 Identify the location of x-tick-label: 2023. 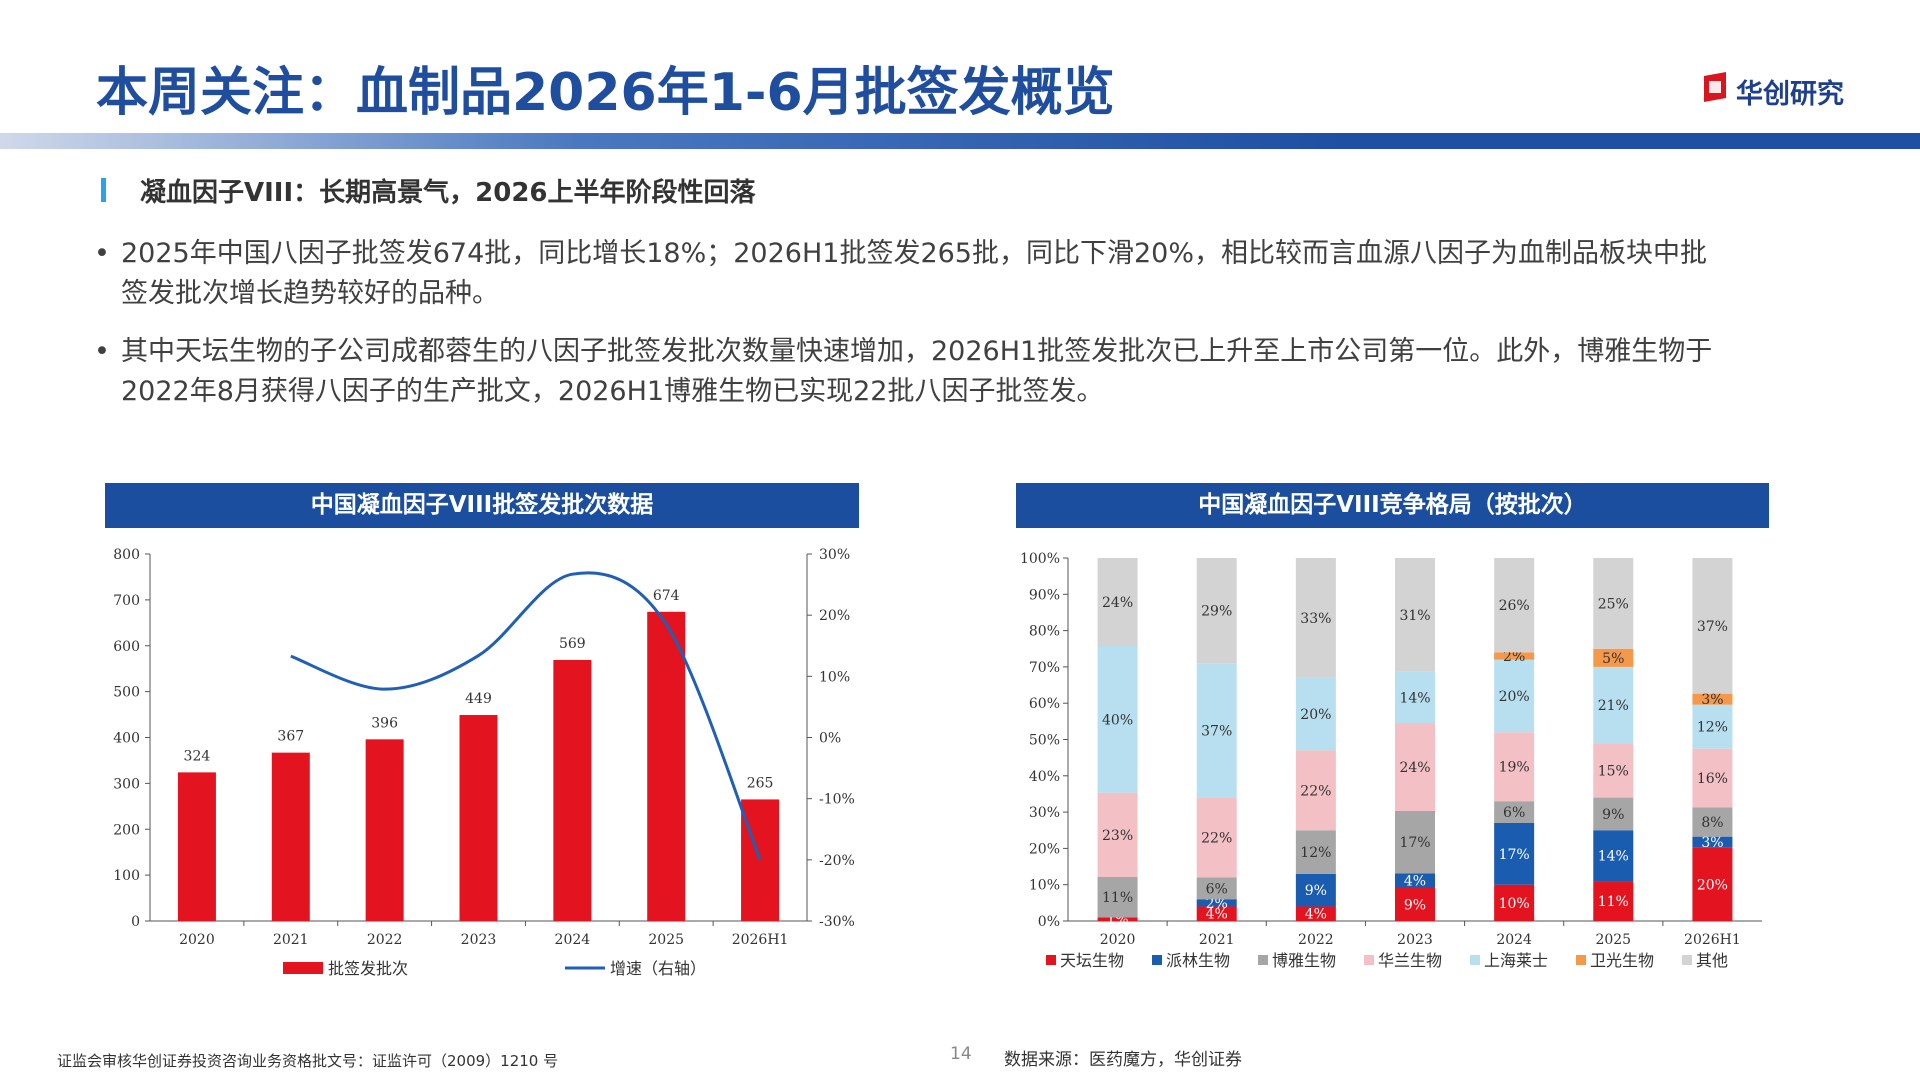
(479, 940).